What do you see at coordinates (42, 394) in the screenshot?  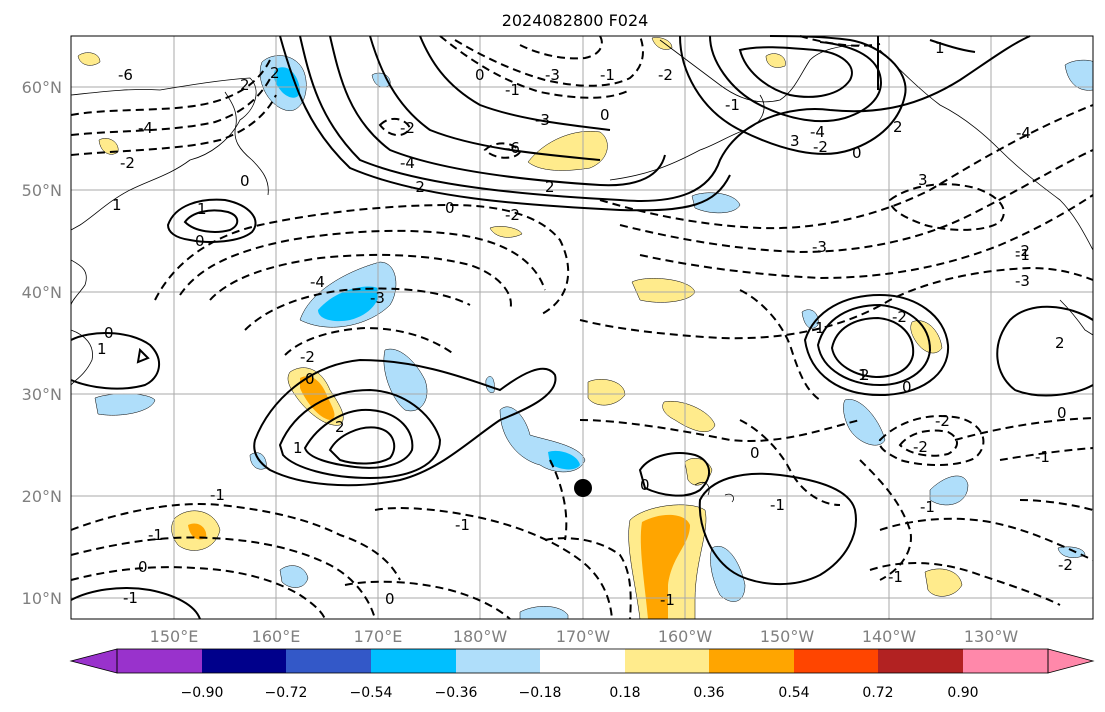 I see `lat-label-30: 30°N` at bounding box center [42, 394].